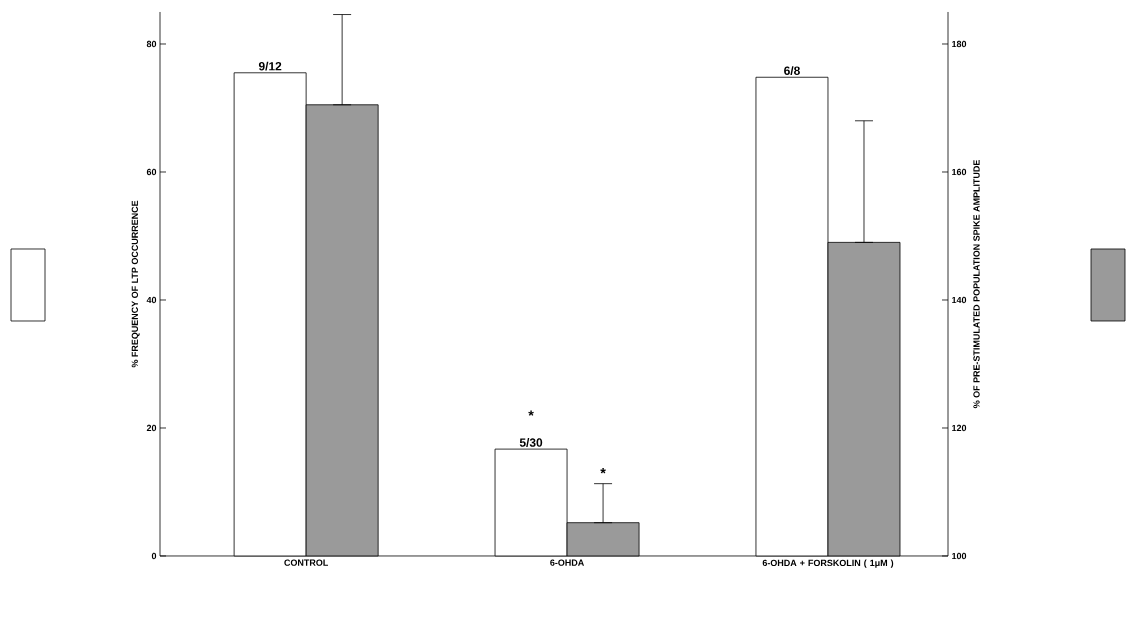 Image resolution: width=1136 pixels, height=625 pixels. I want to click on y2-tick-label: 120, so click(959, 428).